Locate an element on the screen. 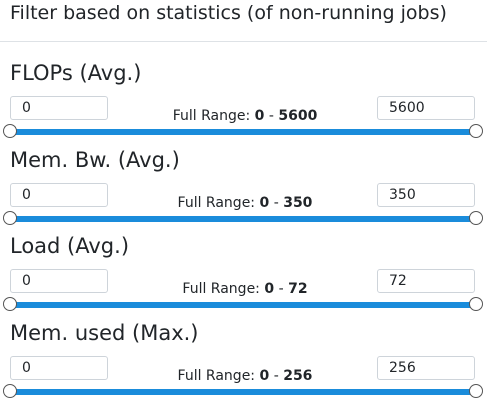 The width and height of the screenshot is (487, 407). full-range-text: Full Range: 0 - 5600 is located at coordinates (245, 116).